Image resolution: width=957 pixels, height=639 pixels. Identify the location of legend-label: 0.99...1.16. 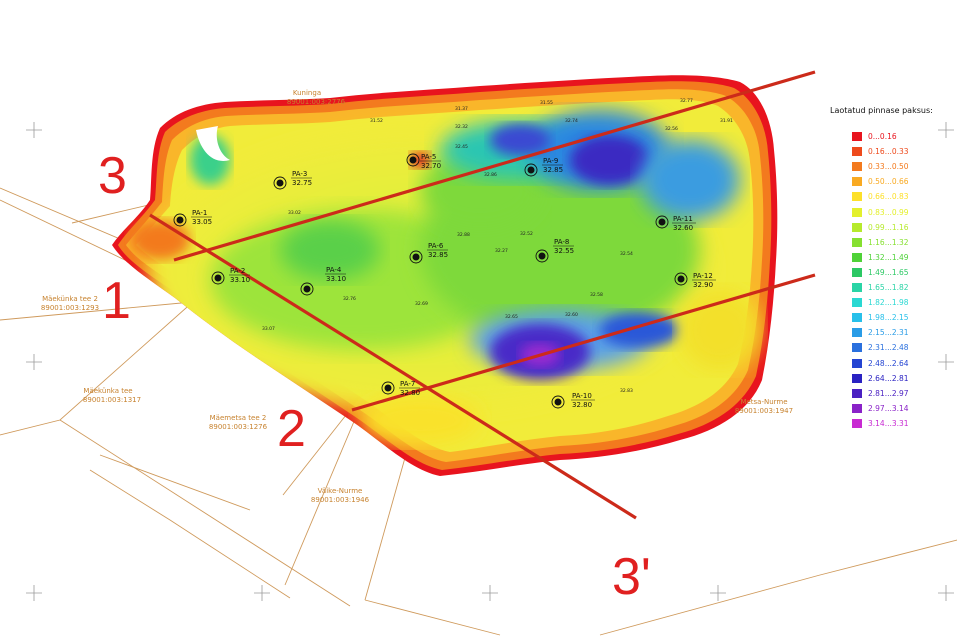
(888, 227).